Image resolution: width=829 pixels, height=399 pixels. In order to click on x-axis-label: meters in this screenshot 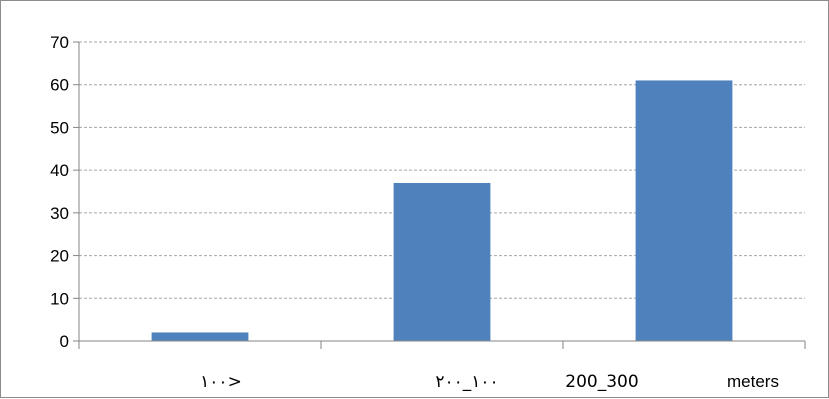, I will do `click(753, 381)`.